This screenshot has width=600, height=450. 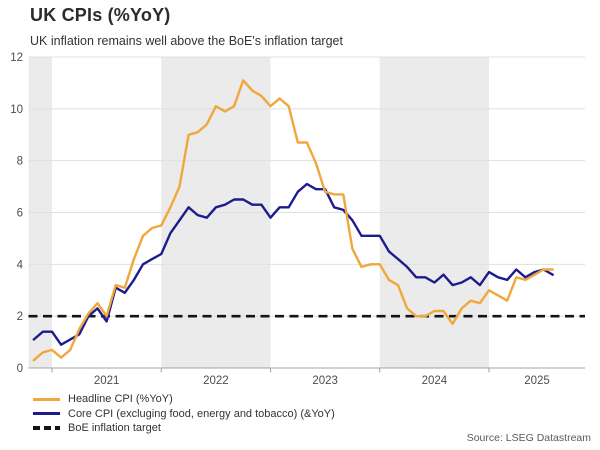 What do you see at coordinates (16, 110) in the screenshot?
I see `y-tick-label: 10` at bounding box center [16, 110].